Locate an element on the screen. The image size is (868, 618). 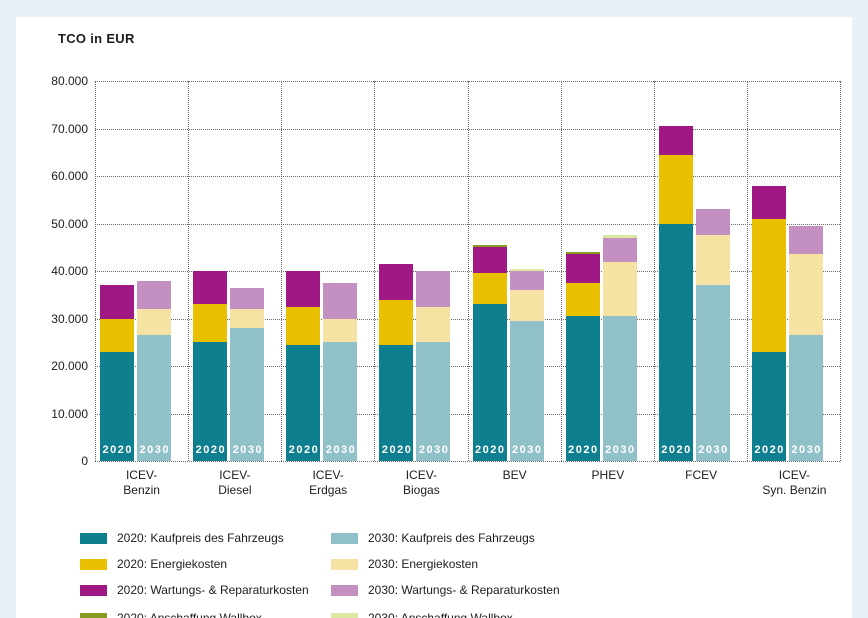
legend-label: 2020: Wartungs- & Reparaturkosten is located at coordinates (213, 590).